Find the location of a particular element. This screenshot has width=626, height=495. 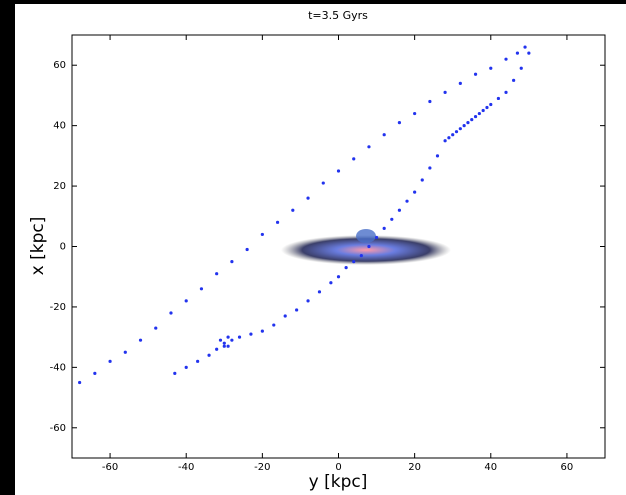

galaxy-image is located at coordinates (366, 250).